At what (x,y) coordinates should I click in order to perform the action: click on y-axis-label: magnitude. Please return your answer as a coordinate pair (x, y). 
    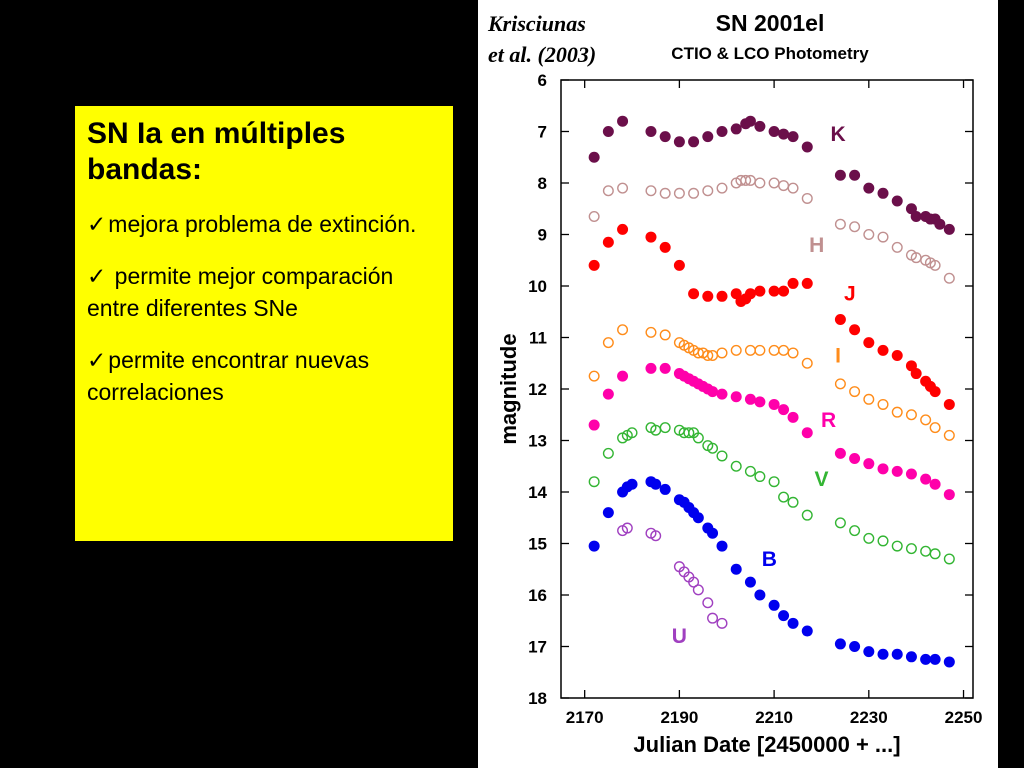
    Looking at the image, I should click on (508, 388).